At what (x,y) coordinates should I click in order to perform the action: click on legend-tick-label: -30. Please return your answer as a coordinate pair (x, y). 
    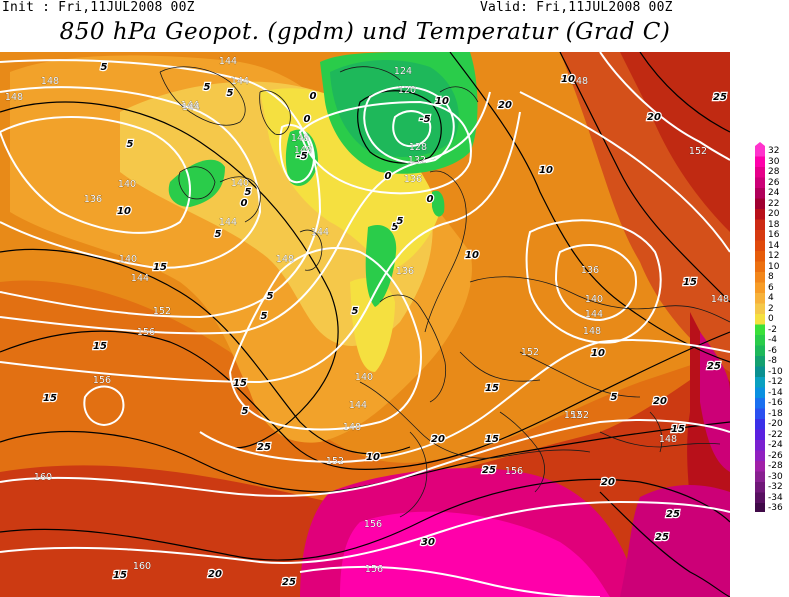
    Looking at the image, I should click on (775, 476).